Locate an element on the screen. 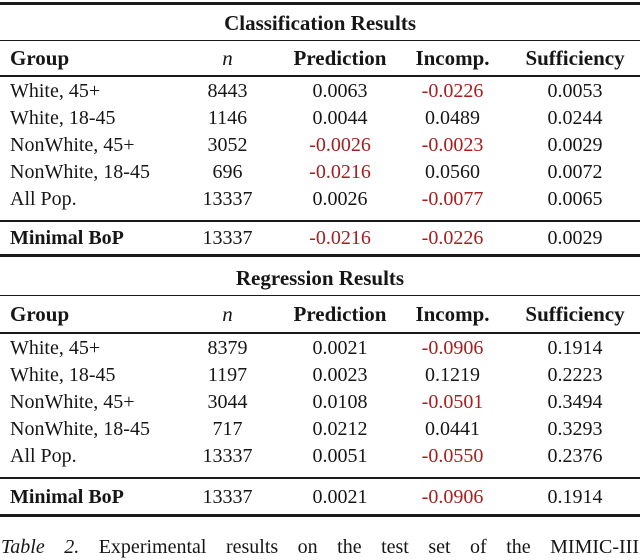  value-cell: 0.0489 is located at coordinates (452, 117).